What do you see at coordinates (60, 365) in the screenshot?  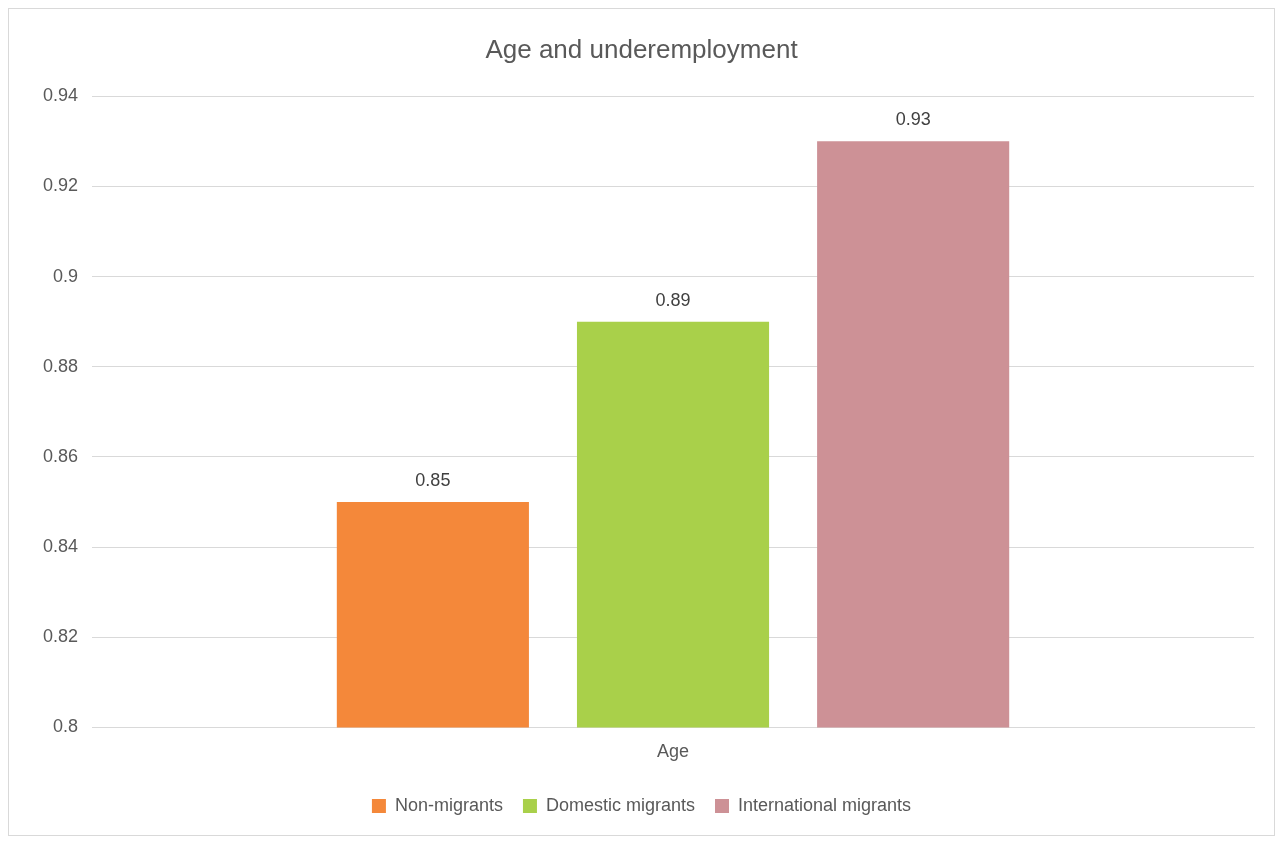 I see `y-tick-label: 0.88` at bounding box center [60, 365].